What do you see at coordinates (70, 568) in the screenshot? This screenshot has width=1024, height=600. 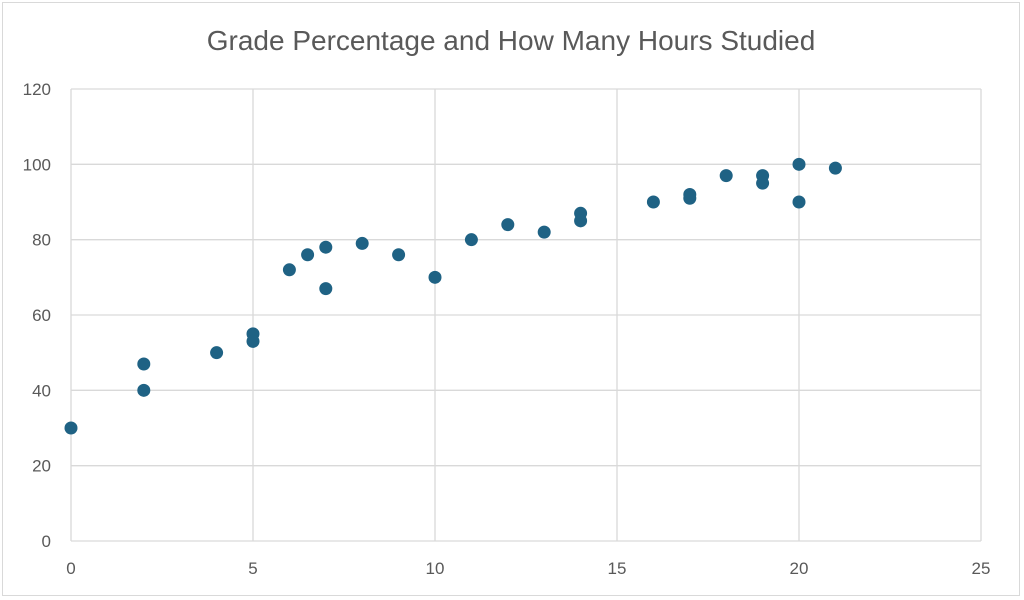 I see `x-tick-label: 0` at bounding box center [70, 568].